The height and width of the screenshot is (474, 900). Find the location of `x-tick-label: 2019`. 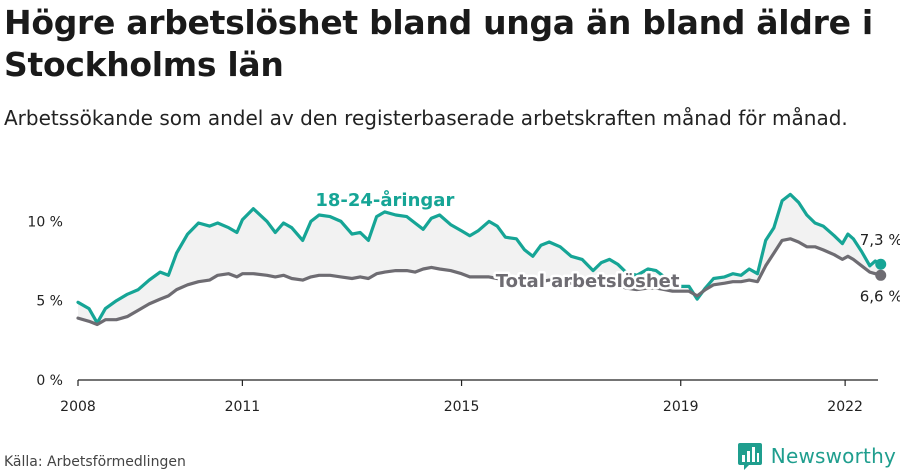

x-tick-label: 2019 is located at coordinates (681, 407).